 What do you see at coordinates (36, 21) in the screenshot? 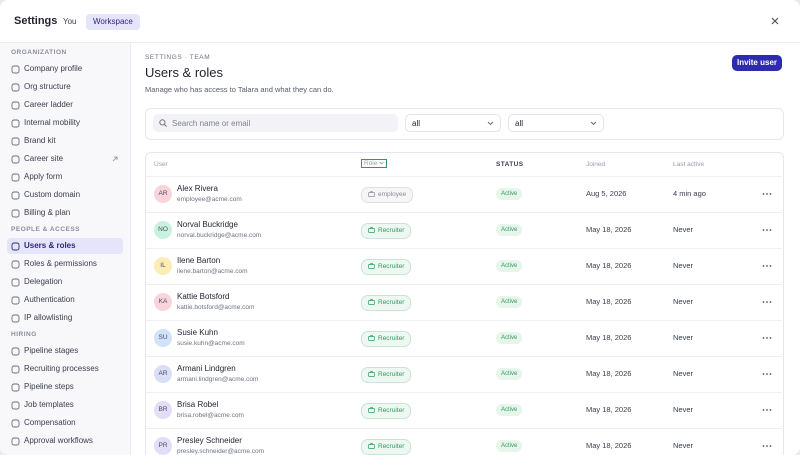
I see `window-title: Settings` at bounding box center [36, 21].